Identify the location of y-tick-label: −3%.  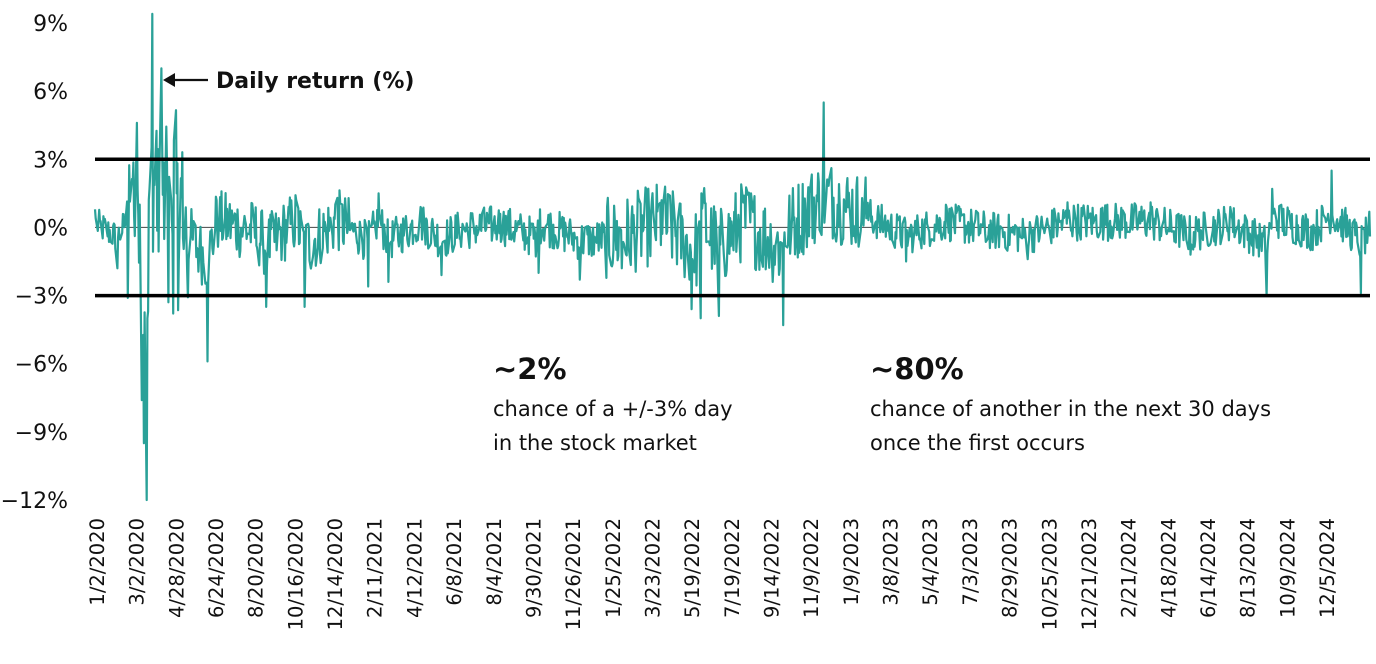
(41, 297).